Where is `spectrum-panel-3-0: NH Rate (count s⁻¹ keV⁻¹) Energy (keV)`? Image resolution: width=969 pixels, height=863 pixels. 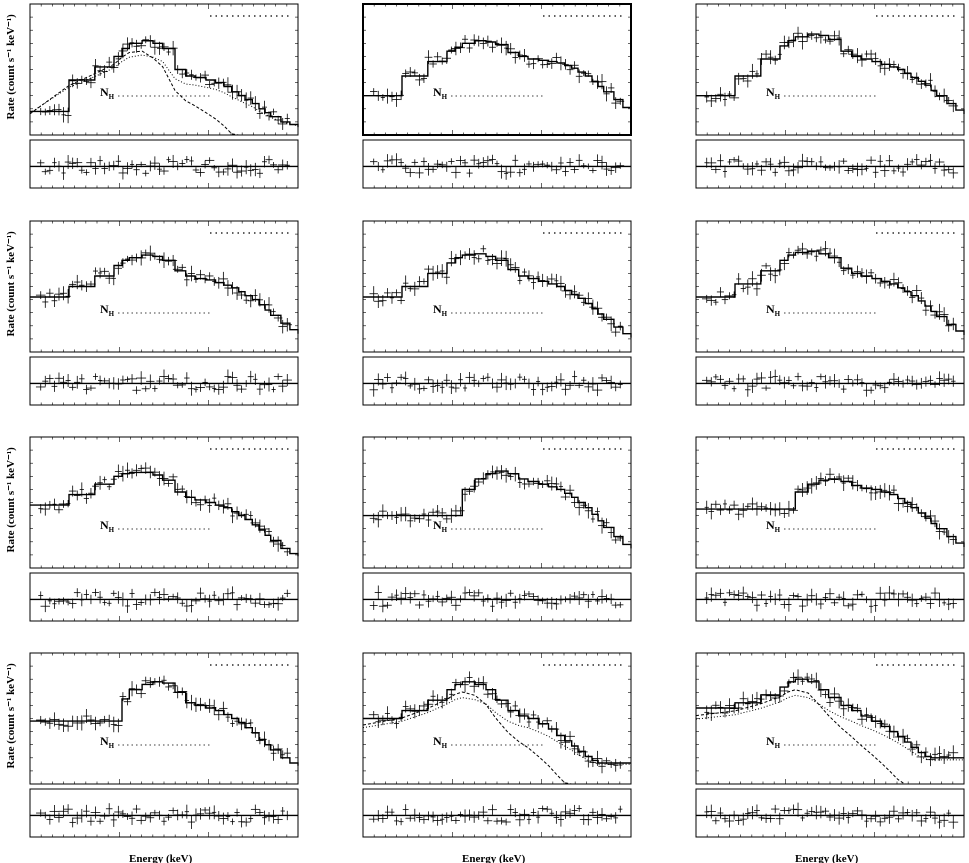 spectrum-panel-3-0: NH Rate (count s⁻¹ keV⁻¹) Energy (keV) is located at coordinates (152, 757).